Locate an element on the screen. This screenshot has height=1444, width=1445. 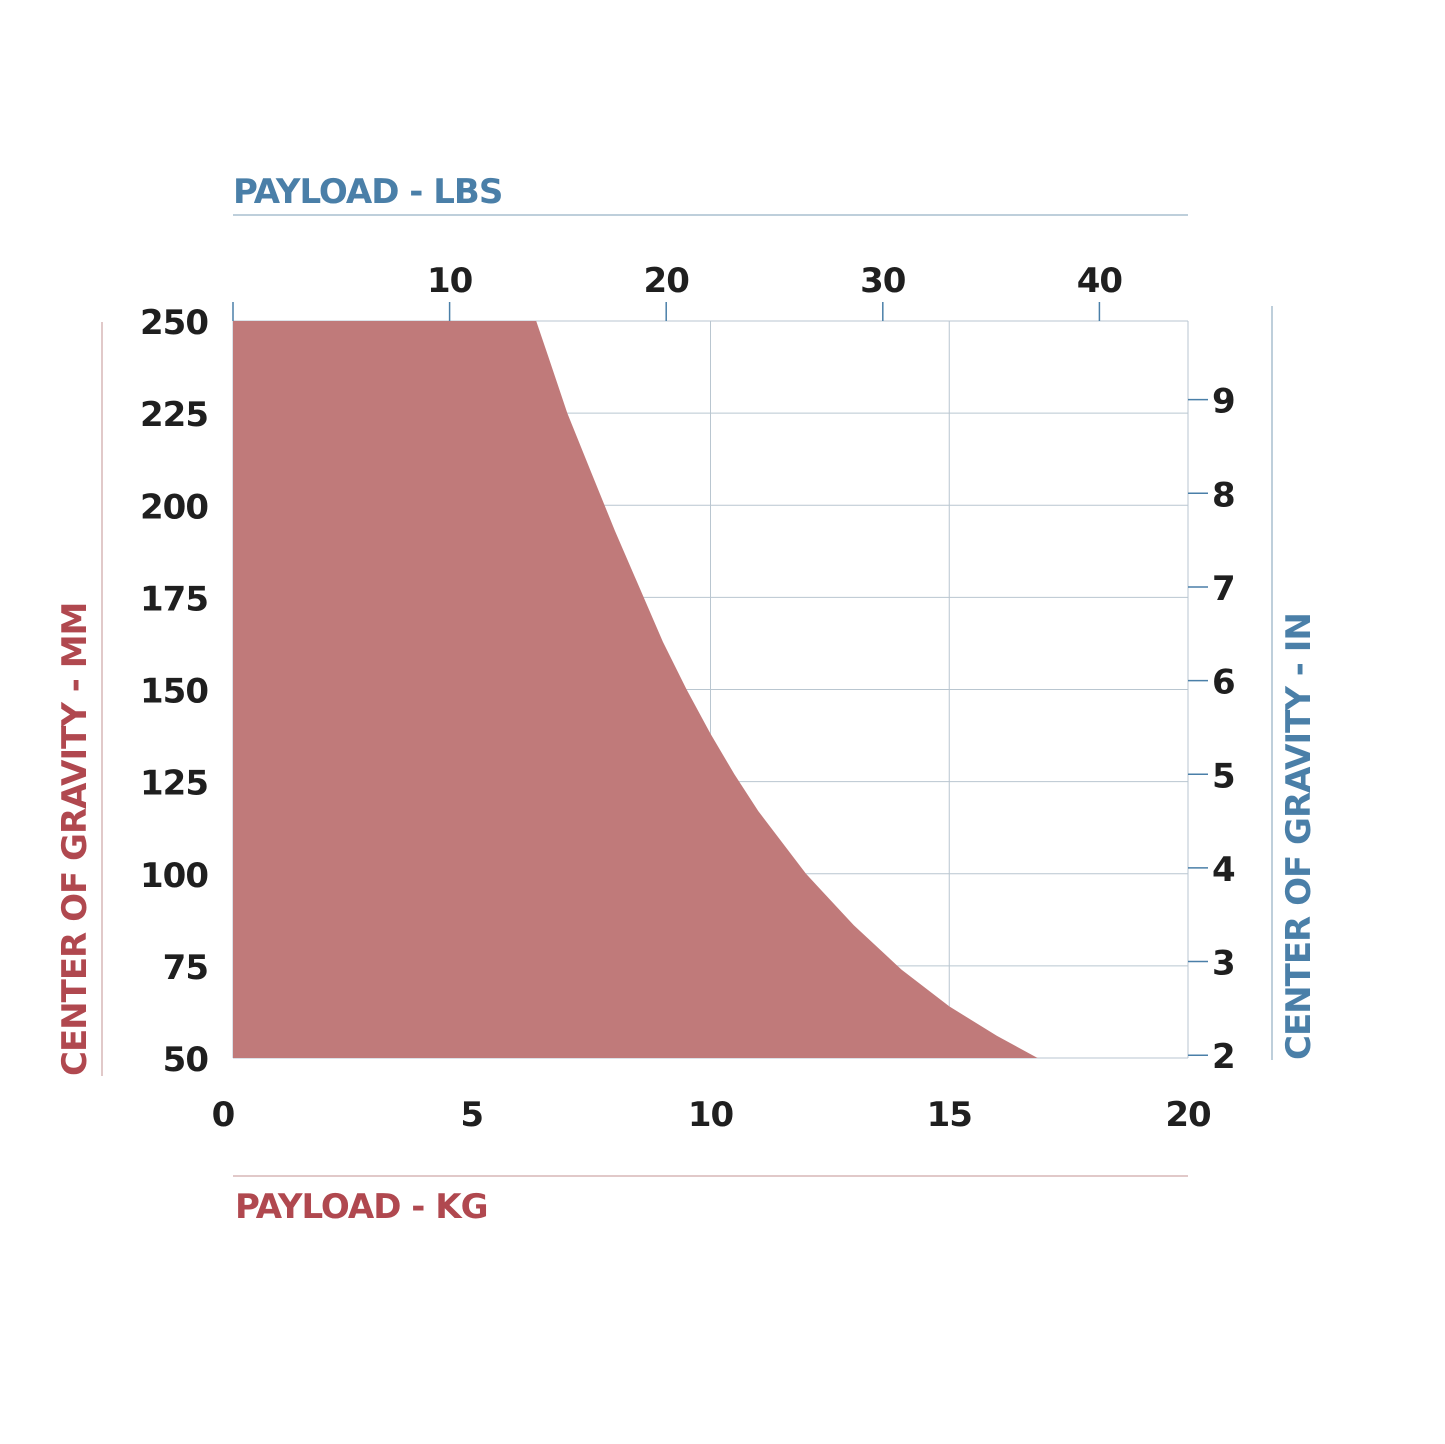
x-tick-label-5: 5 is located at coordinates (471, 1115).